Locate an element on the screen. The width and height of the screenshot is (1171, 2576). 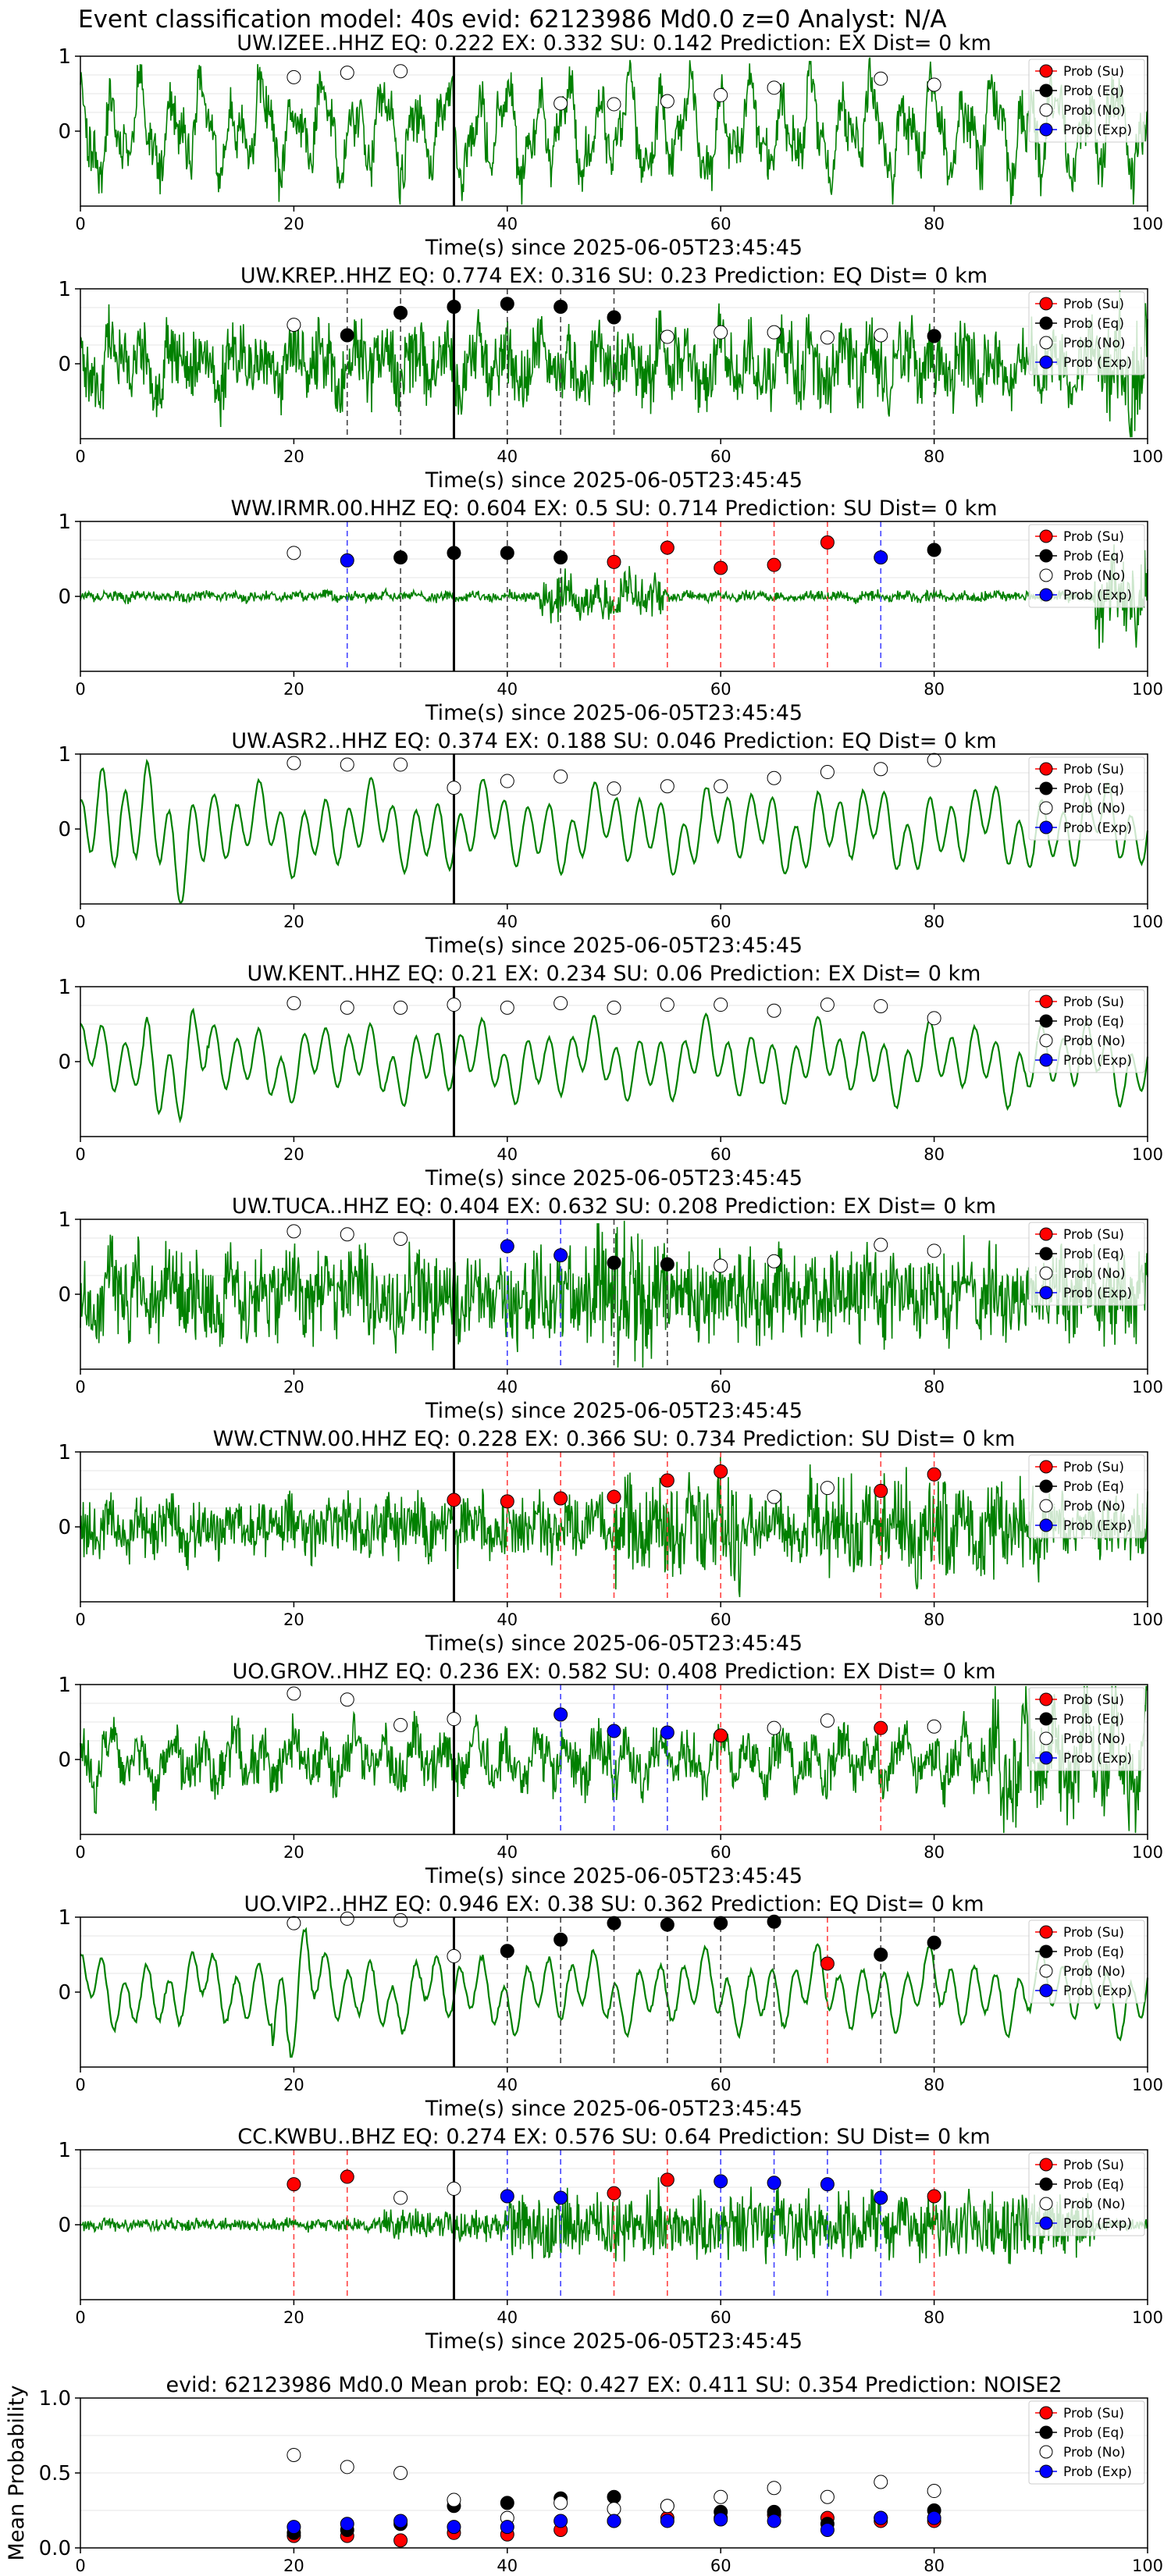
legend-label: Prob (Exp) is located at coordinates (1097, 828).